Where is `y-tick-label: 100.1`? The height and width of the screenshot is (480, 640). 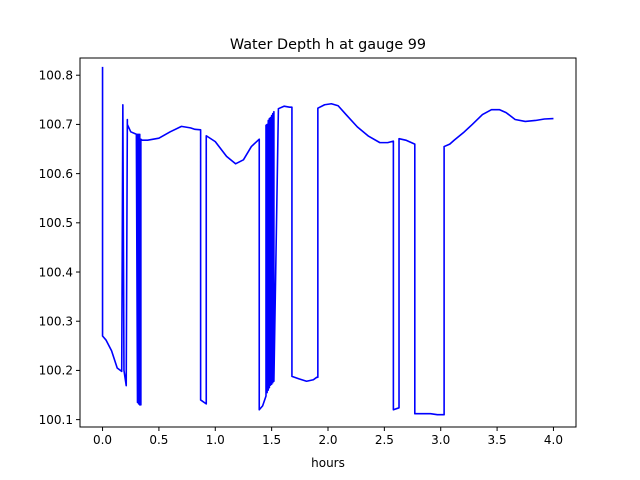
y-tick-label: 100.1 is located at coordinates (56, 420).